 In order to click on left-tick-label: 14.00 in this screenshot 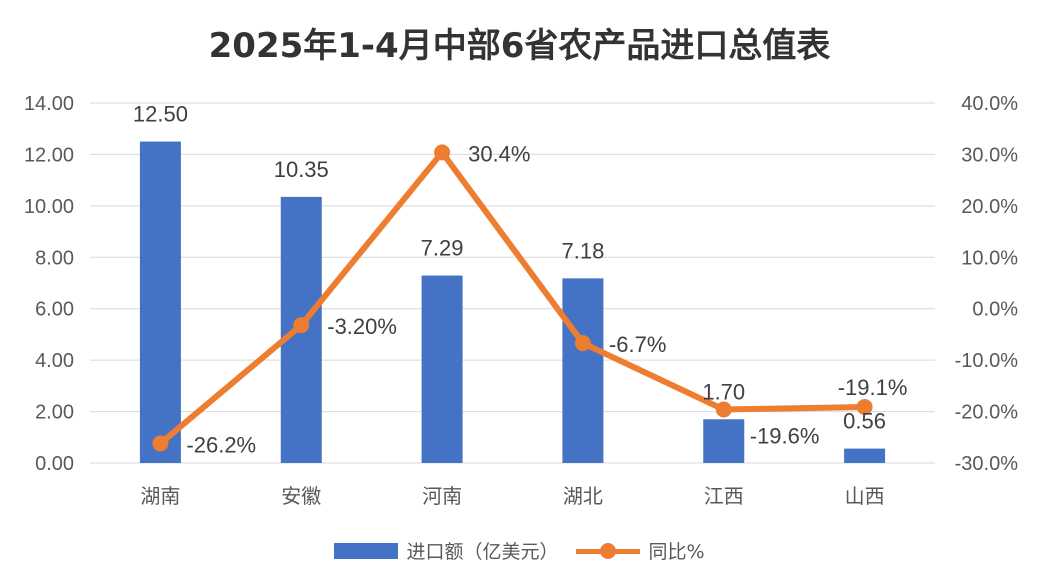, I will do `click(49, 104)`.